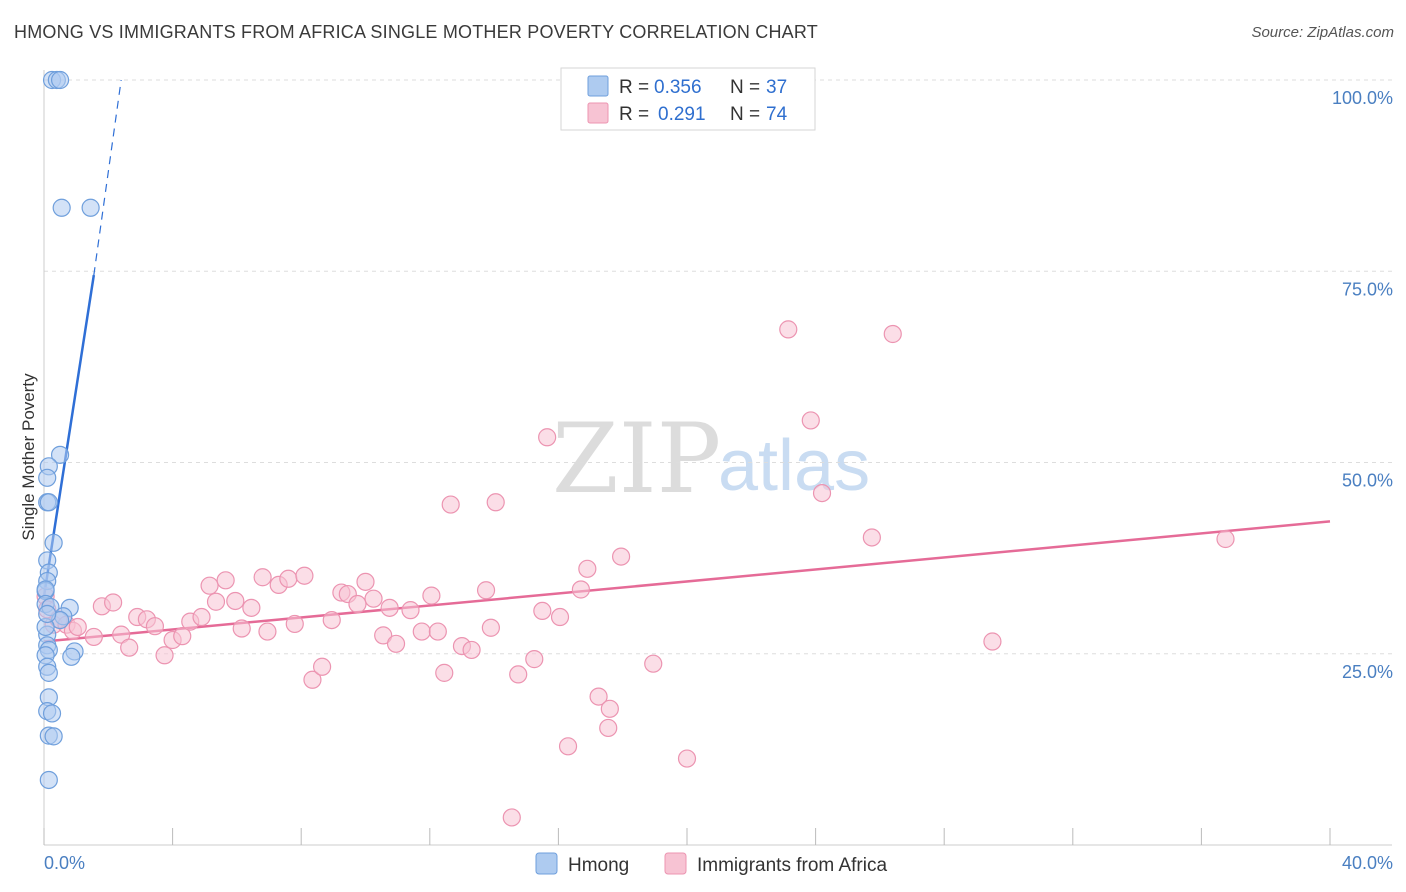  Describe the element at coordinates (794, 466) in the screenshot. I see `watermark-atlas: atlas` at that location.